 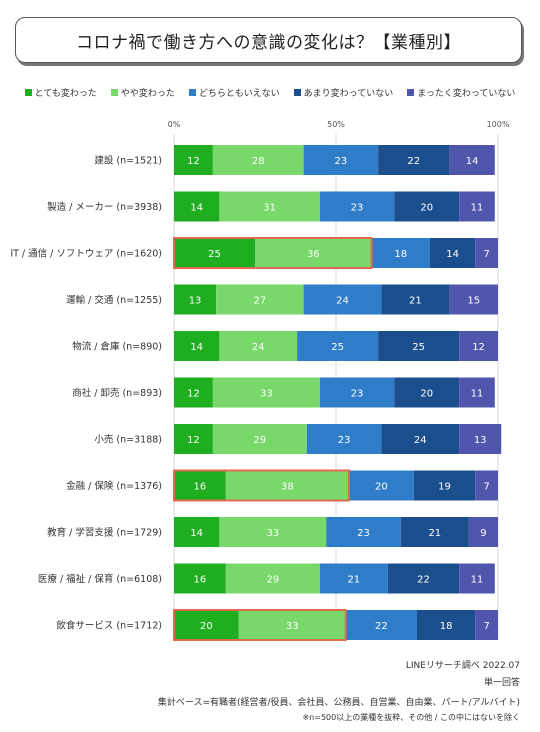 What do you see at coordinates (287, 487) in the screenshot?
I see `data-label: 38` at bounding box center [287, 487].